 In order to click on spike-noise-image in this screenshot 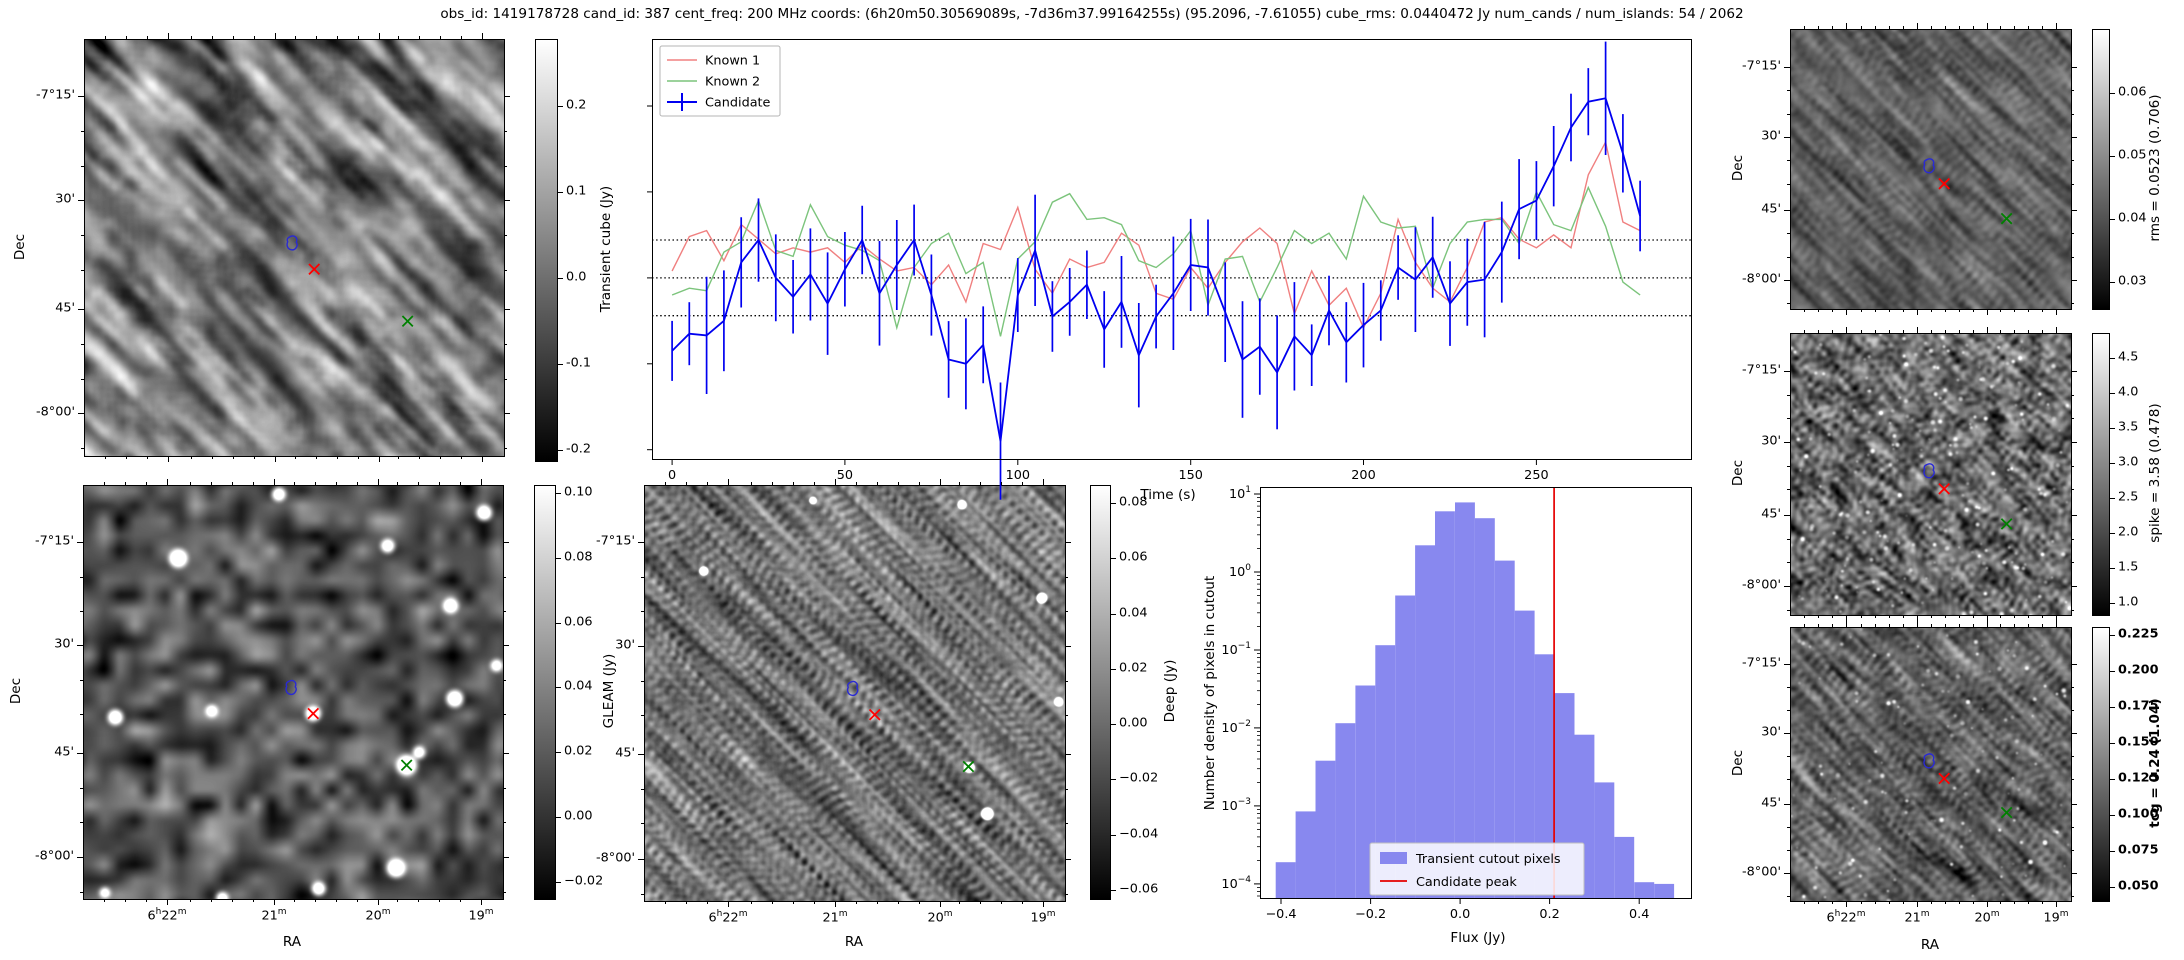, I will do `click(1931, 474)`.